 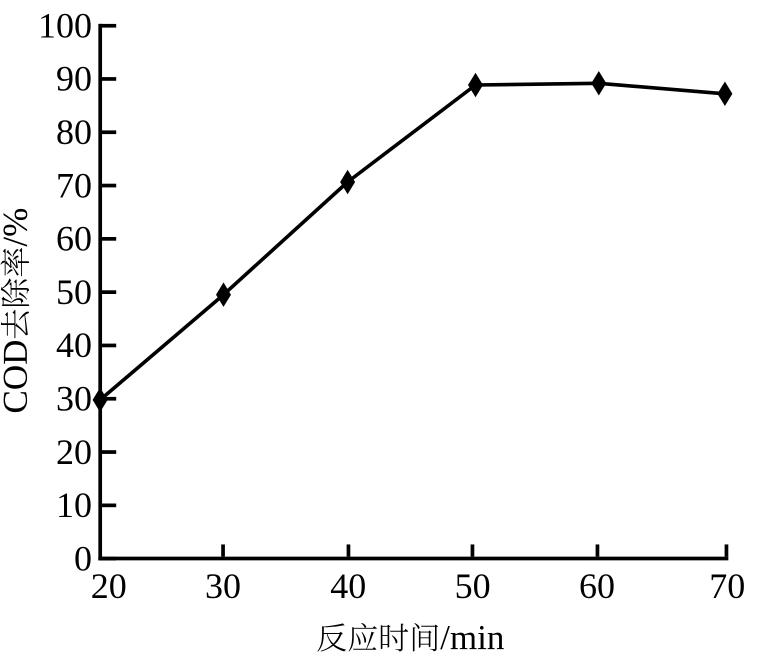 What do you see at coordinates (74, 132) in the screenshot?
I see `svg-text: 80` at bounding box center [74, 132].